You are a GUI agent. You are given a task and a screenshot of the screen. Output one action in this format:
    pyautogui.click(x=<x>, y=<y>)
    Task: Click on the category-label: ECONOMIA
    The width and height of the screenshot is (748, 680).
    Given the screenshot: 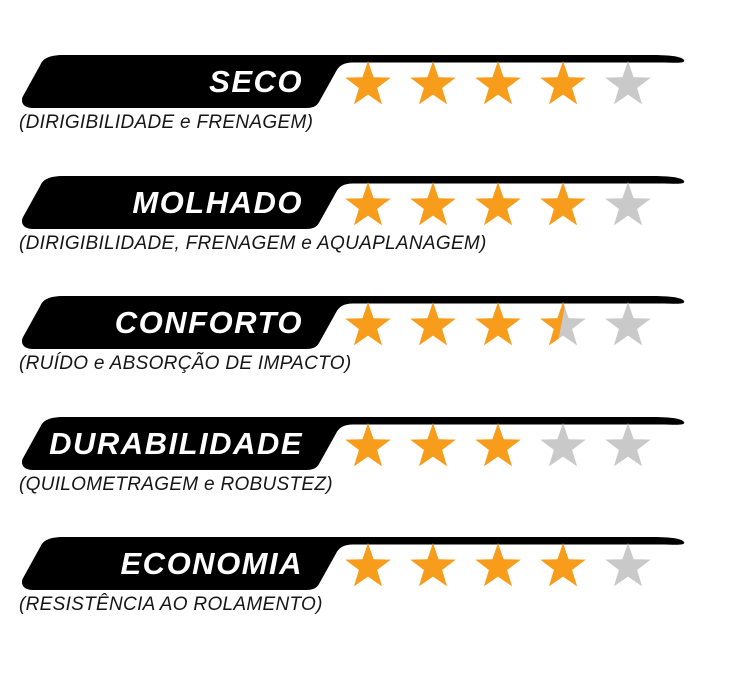 What is the action you would take?
    pyautogui.click(x=211, y=563)
    